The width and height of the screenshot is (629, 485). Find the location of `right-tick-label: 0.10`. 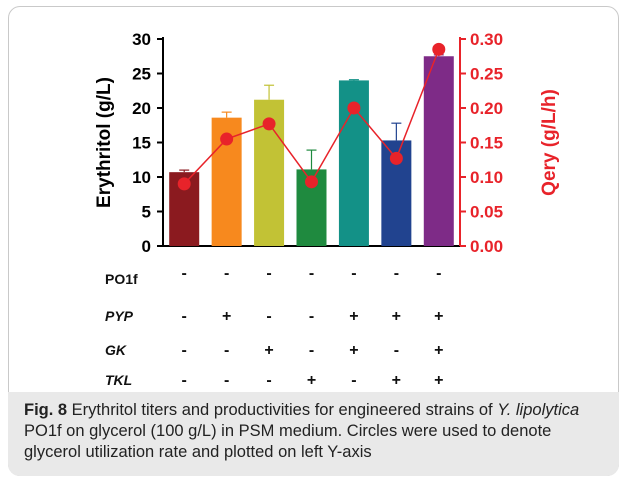

right-tick-label: 0.10 is located at coordinates (486, 177).